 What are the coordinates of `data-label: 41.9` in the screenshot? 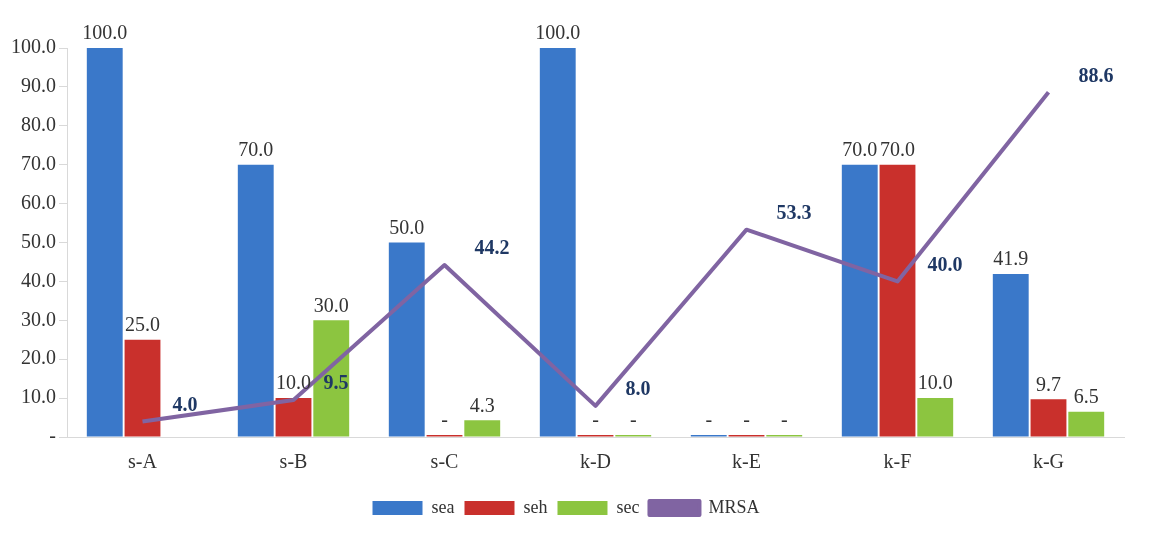 It's located at (1011, 258).